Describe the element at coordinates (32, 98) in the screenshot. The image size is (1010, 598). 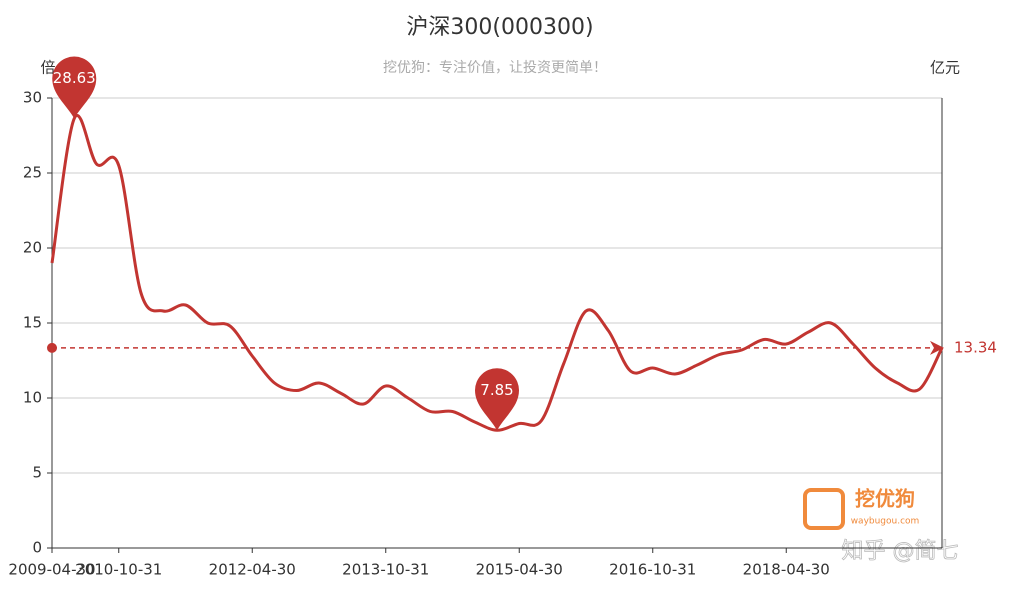
I see `y-tick-label: 30` at that location.